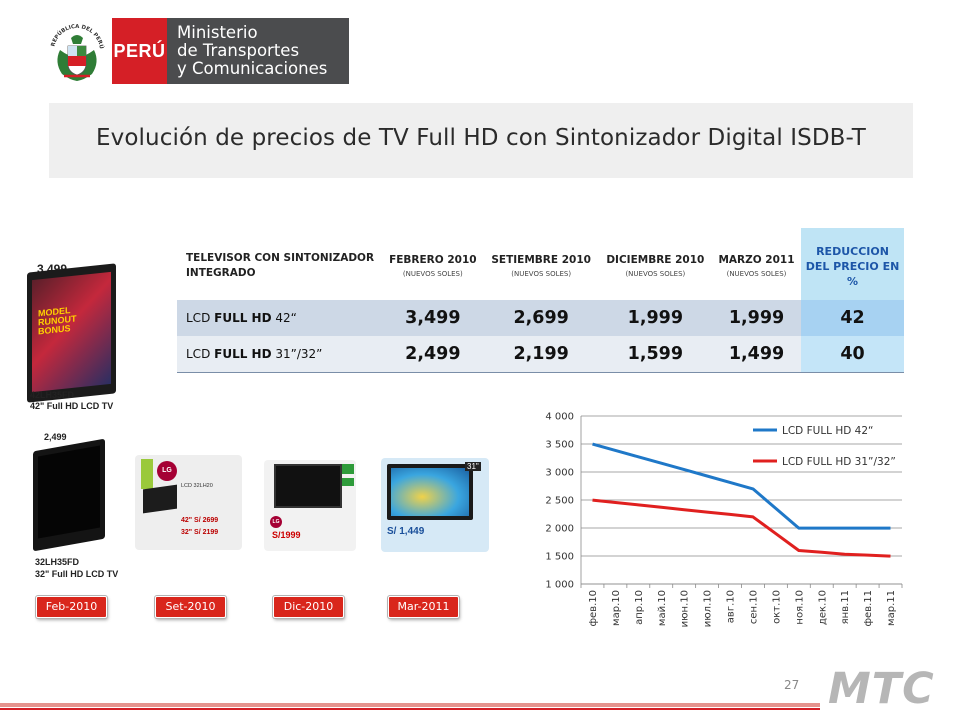 The width and height of the screenshot is (960, 720). I want to click on price-cell: 1,499, so click(756, 354).